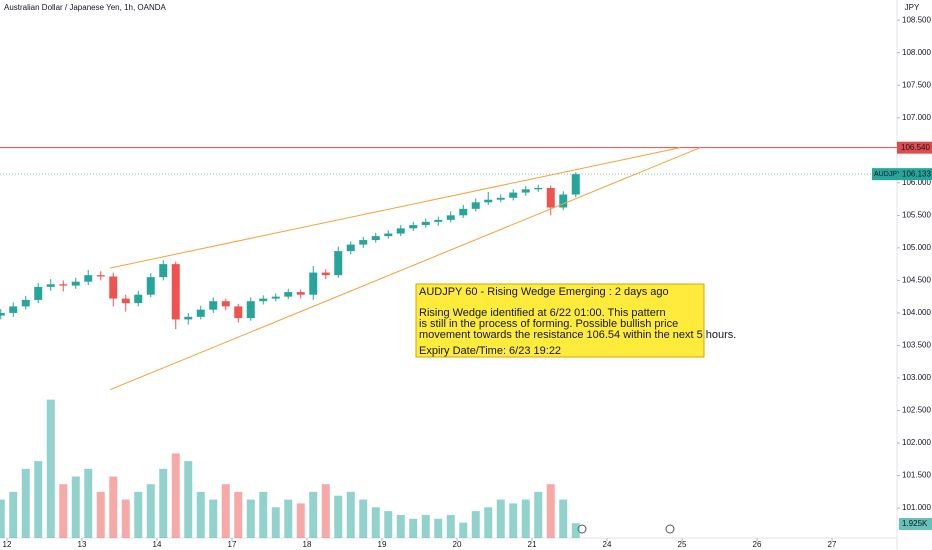 The width and height of the screenshot is (932, 550). What do you see at coordinates (885, 174) in the screenshot?
I see `symbol-tag` at bounding box center [885, 174].